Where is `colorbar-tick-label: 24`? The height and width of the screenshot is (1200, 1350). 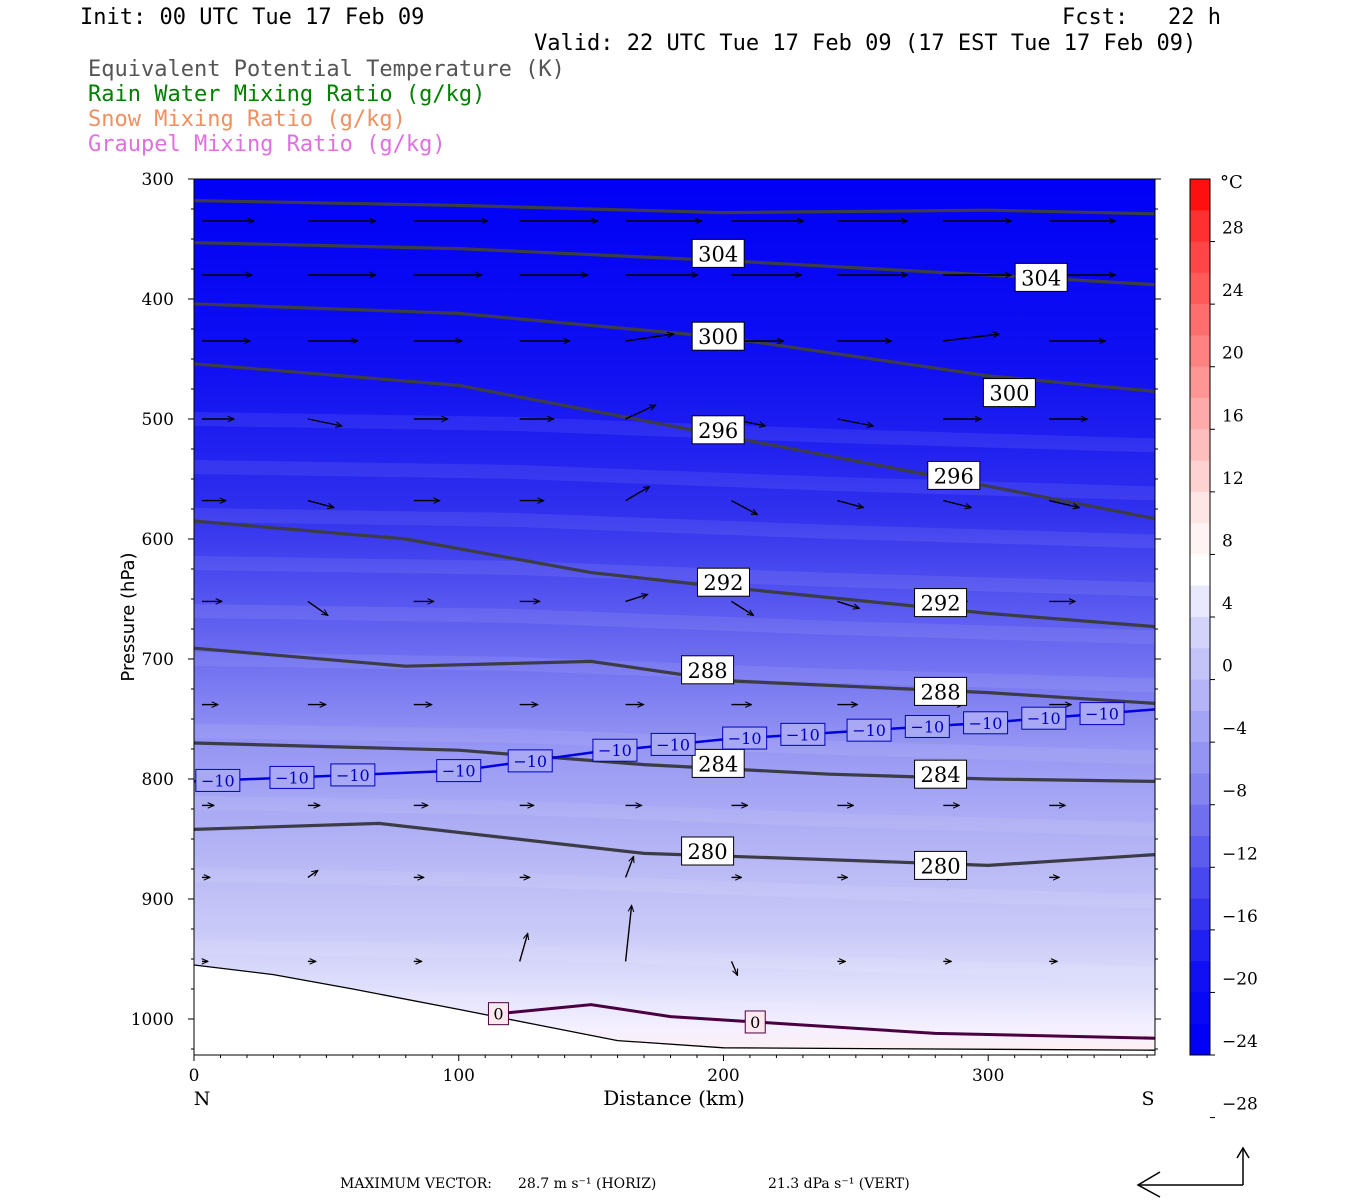
colorbar-tick-label: 24 is located at coordinates (1233, 291).